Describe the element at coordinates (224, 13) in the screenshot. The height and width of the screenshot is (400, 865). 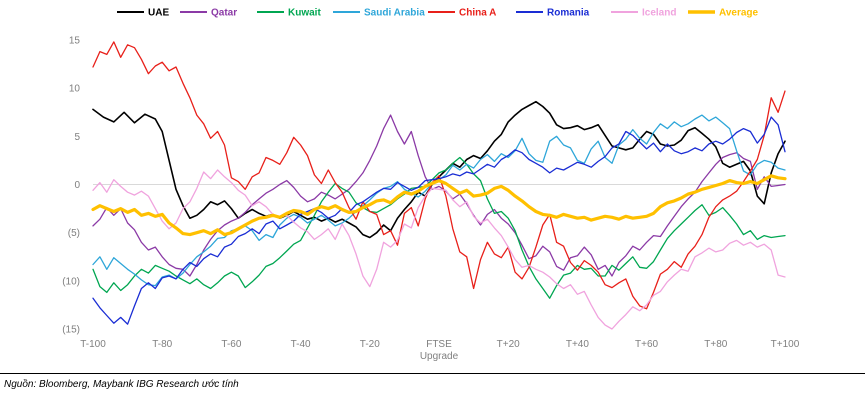
I see `legend-label: Qatar` at that location.